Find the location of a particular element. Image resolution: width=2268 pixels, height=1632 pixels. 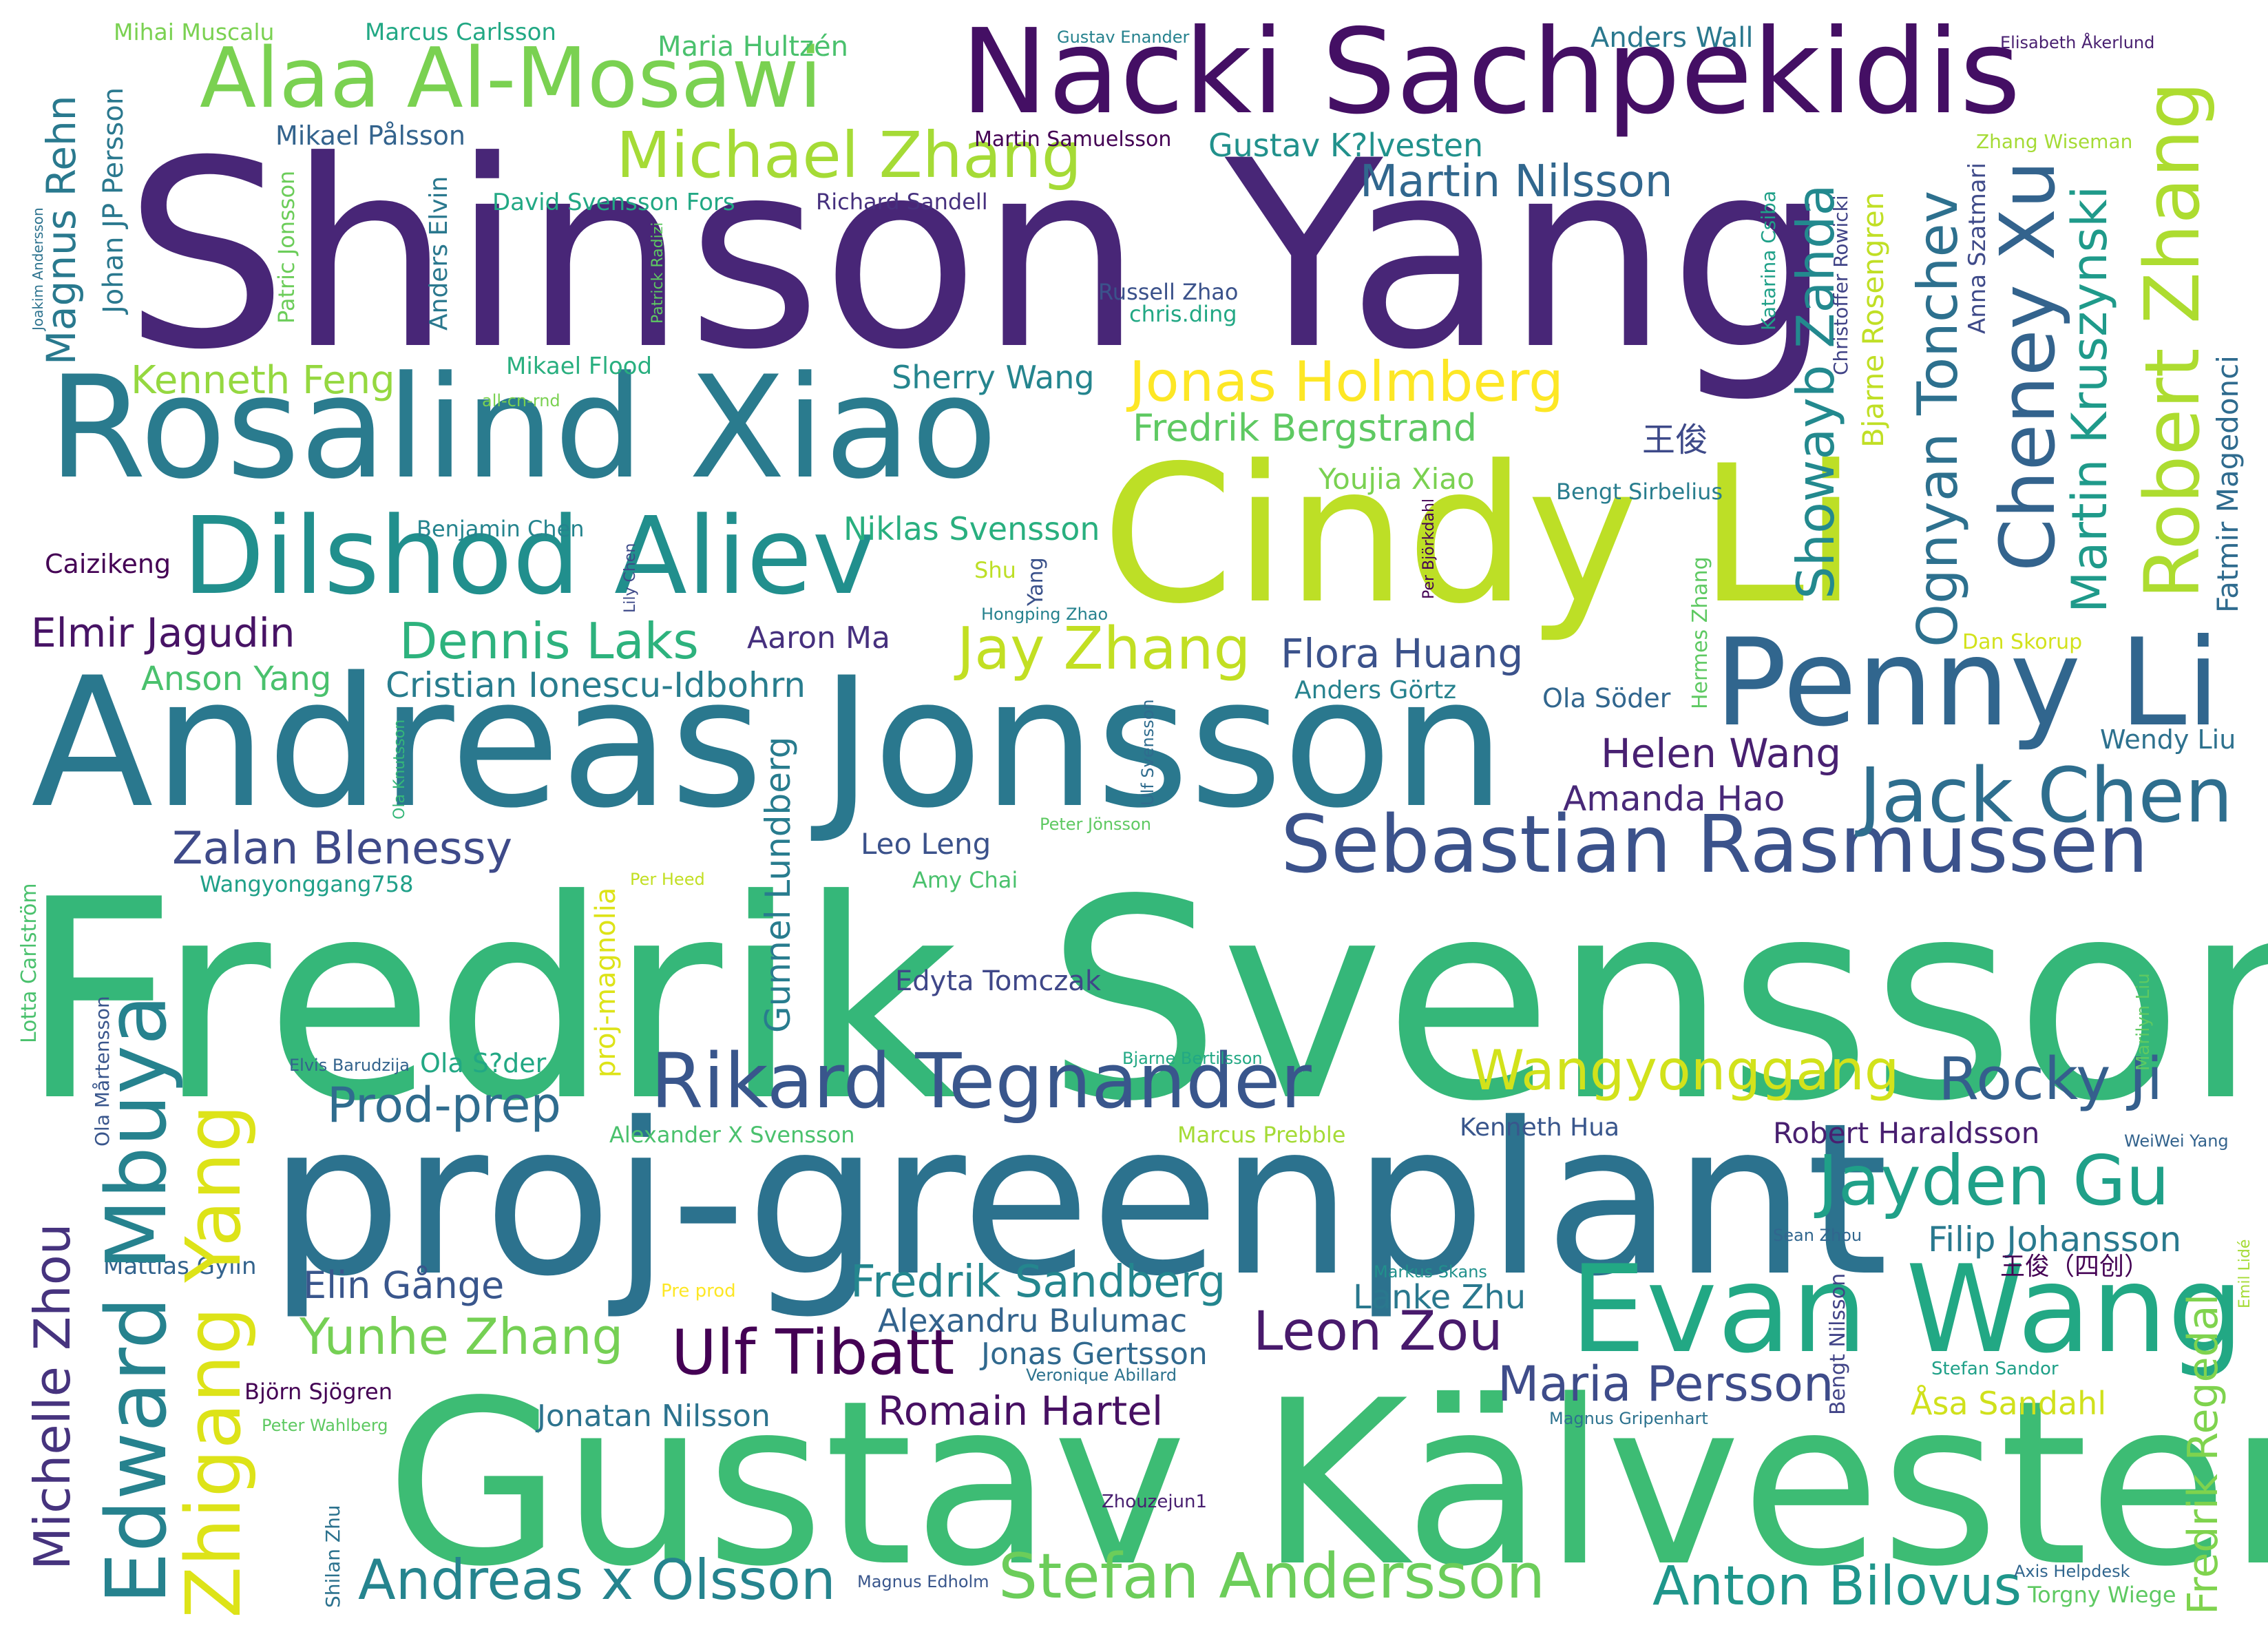

word-ulf-tibatt: Ulf Tibatt is located at coordinates (813, 1353).